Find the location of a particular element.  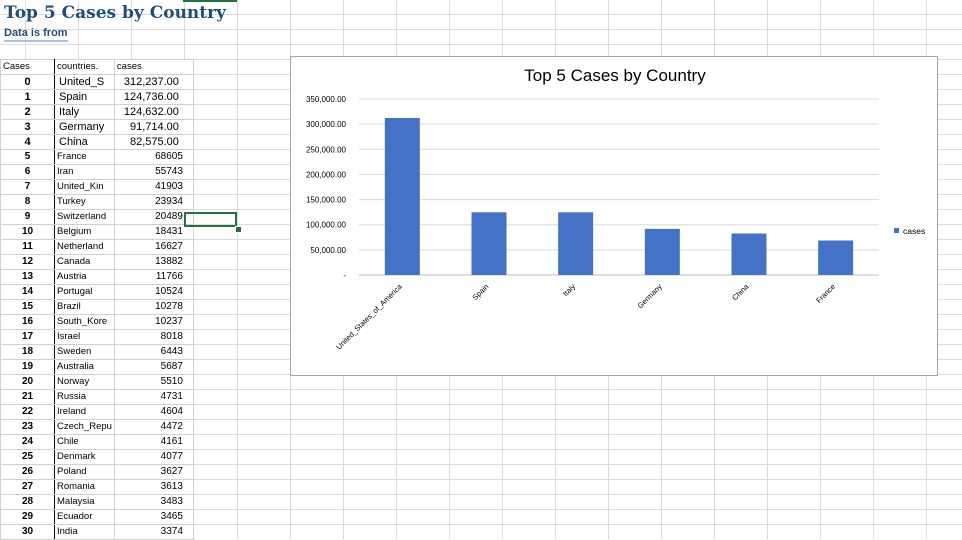

header-cell-index: Cases is located at coordinates (27, 67).